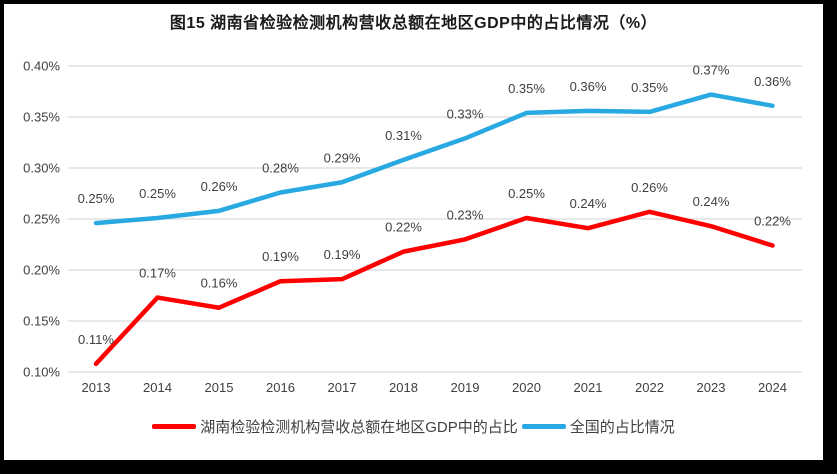 The width and height of the screenshot is (837, 474). What do you see at coordinates (342, 387) in the screenshot?
I see `x-tick-label: 2017` at bounding box center [342, 387].